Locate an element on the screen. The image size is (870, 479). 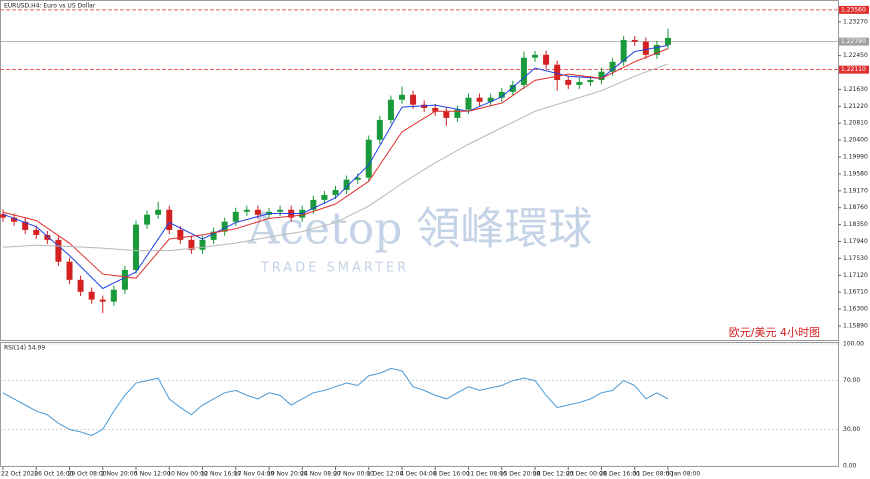
y-tick-label: 1.16710 is located at coordinates (855, 292).